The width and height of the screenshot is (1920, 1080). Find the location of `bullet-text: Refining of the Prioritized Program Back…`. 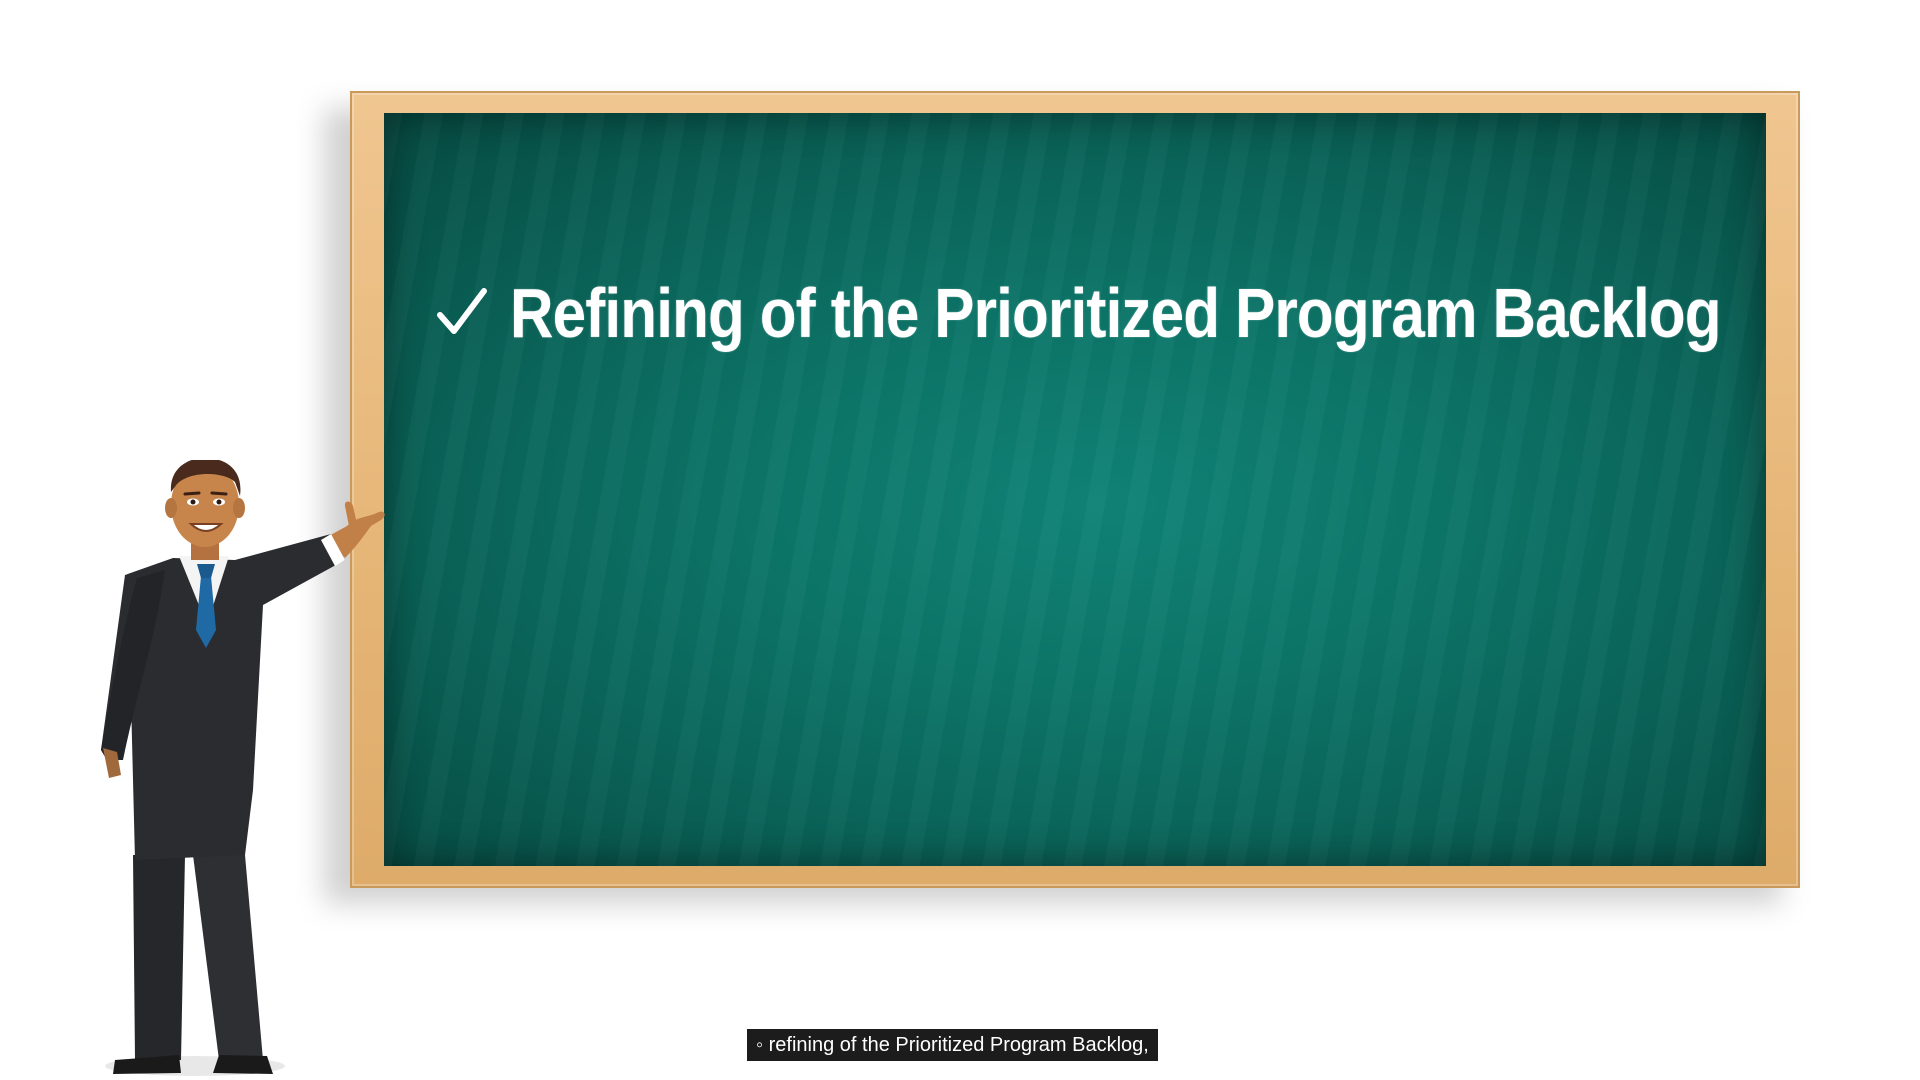

bullet-text: Refining of the Prioritized Program Back… is located at coordinates (1116, 313).